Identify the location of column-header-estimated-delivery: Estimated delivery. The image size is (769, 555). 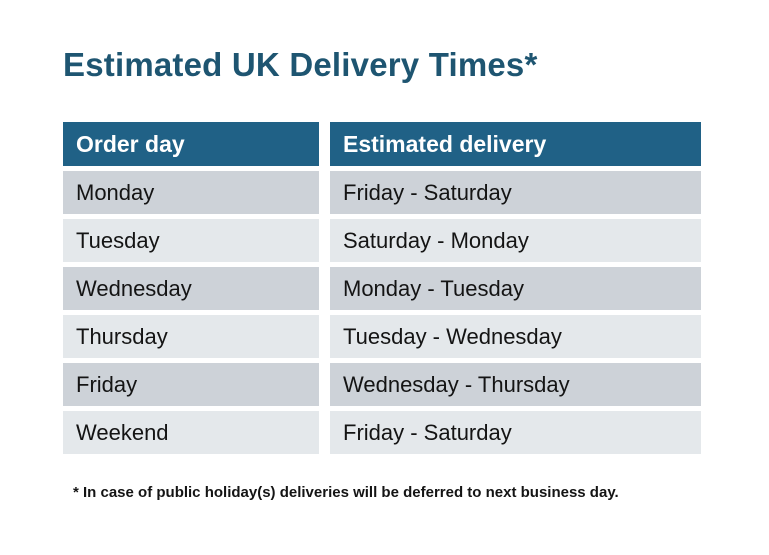
(515, 144).